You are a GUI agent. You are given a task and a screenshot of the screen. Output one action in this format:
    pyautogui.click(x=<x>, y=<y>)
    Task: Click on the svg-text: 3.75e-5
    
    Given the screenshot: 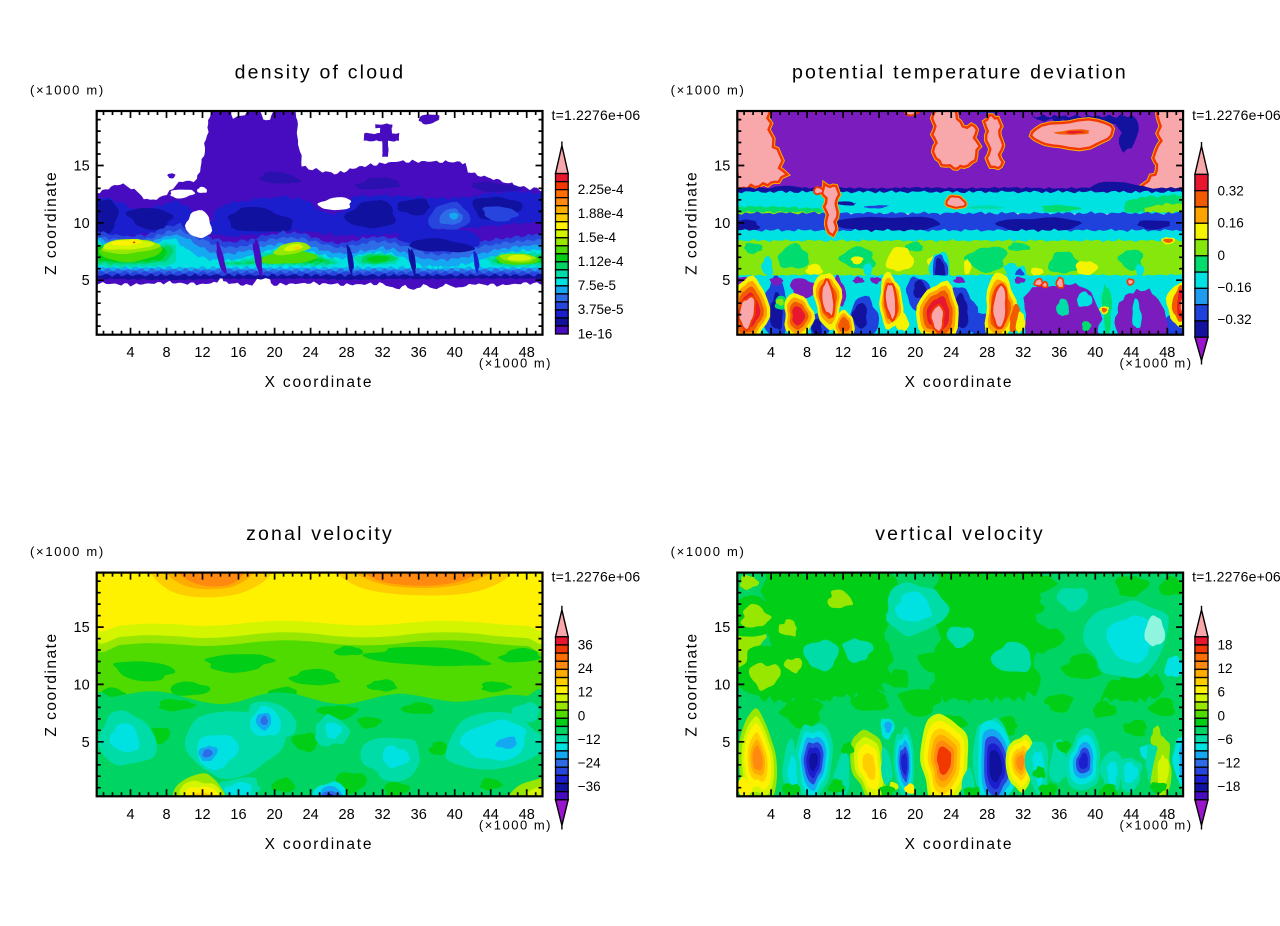 What is the action you would take?
    pyautogui.click(x=601, y=309)
    